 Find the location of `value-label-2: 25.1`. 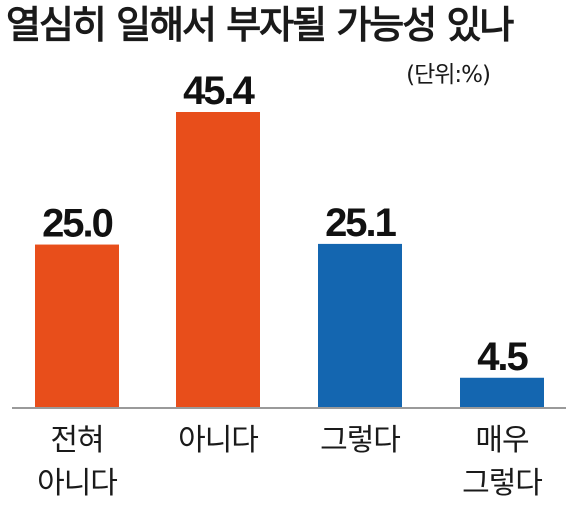

value-label-2: 25.1 is located at coordinates (361, 223).